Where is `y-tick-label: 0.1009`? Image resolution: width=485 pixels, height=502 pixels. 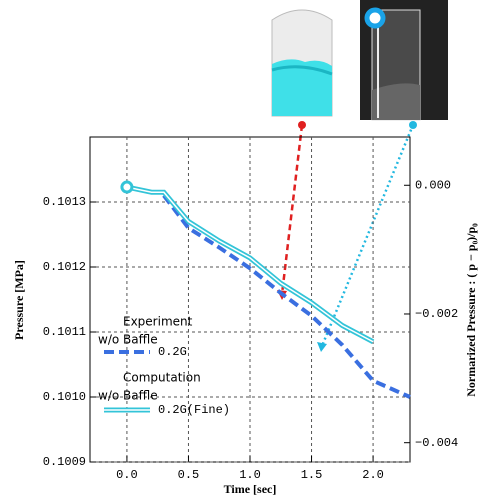 y-tick-label: 0.1009 is located at coordinates (64, 462).